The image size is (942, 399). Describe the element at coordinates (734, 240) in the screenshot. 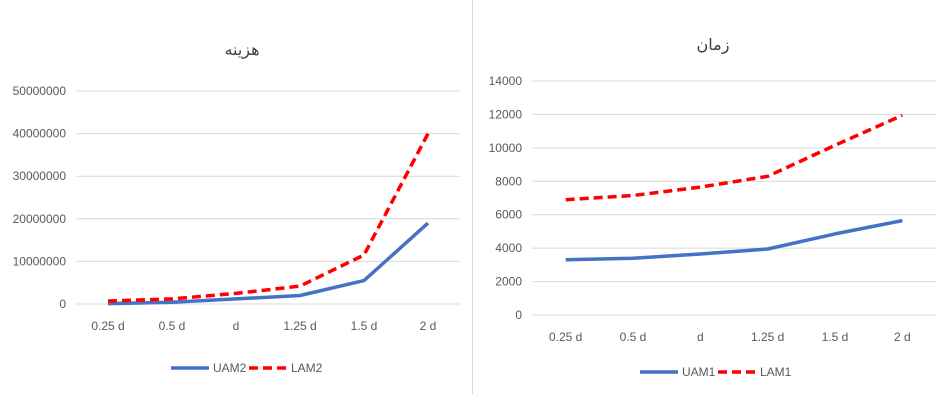

I see `series-line-uam1` at that location.